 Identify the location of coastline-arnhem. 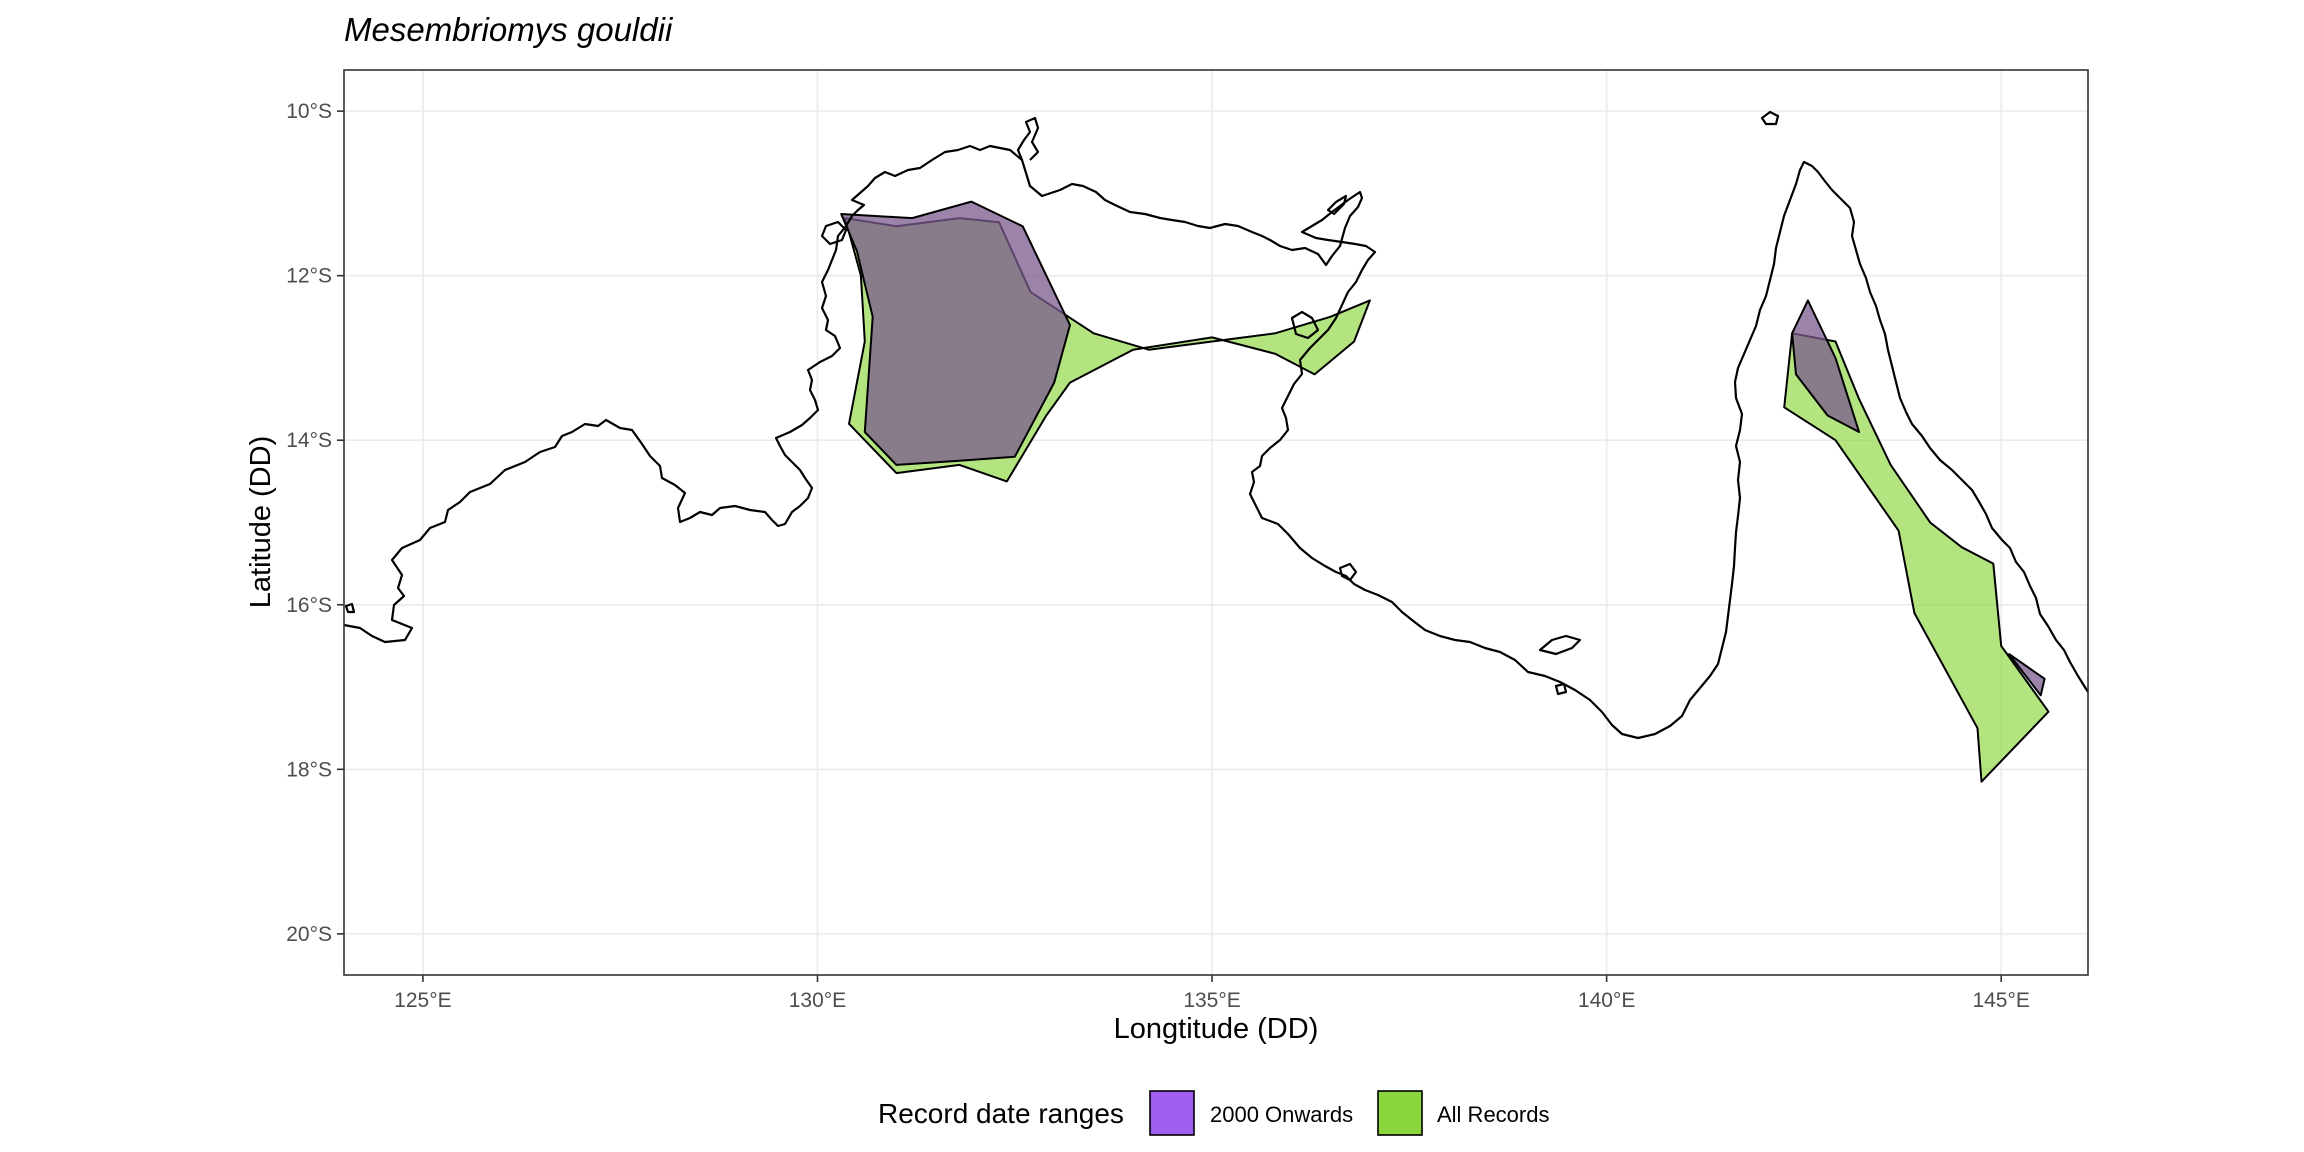
(1028, 138).